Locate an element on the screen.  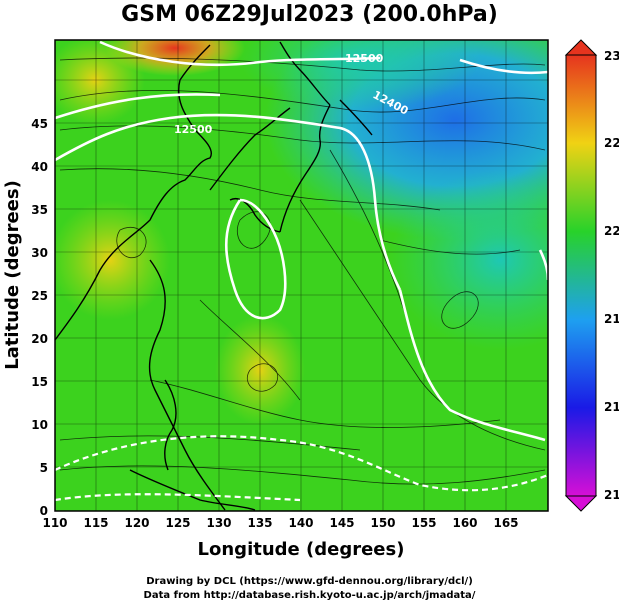
y-tick-label: 0 is located at coordinates (44, 511).